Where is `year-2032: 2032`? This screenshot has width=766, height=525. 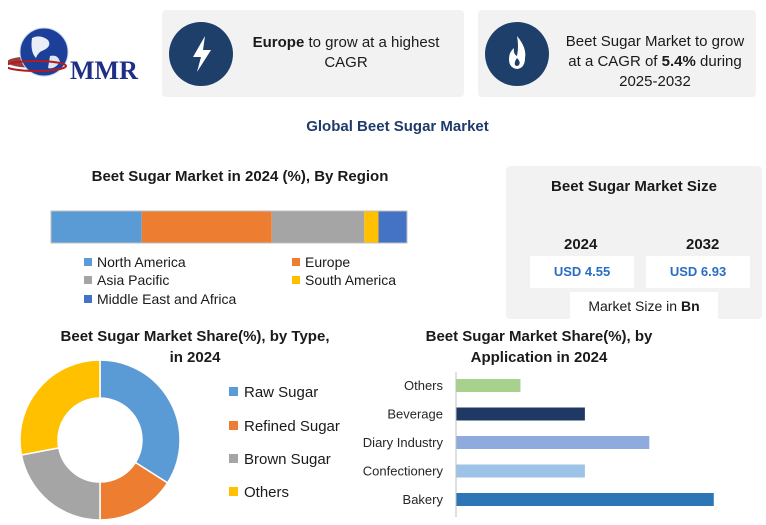 year-2032: 2032 is located at coordinates (703, 244).